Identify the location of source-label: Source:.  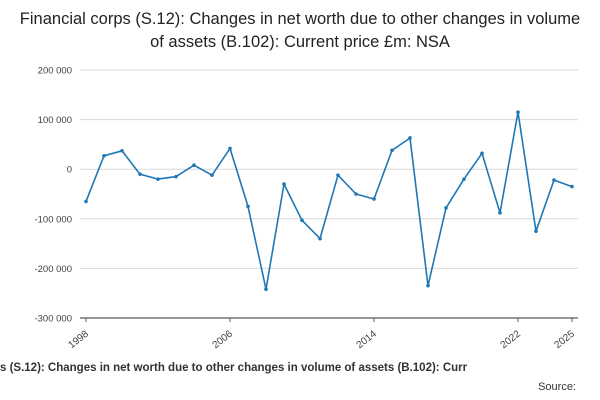
(557, 387).